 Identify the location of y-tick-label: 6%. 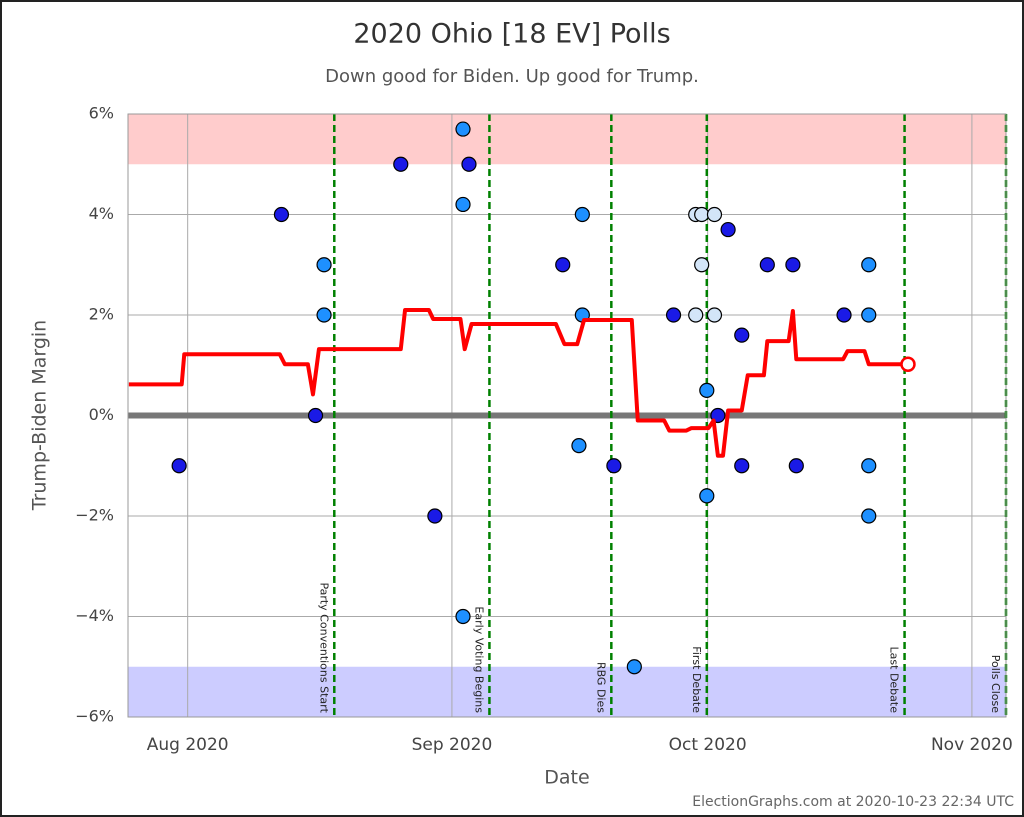
(101, 113).